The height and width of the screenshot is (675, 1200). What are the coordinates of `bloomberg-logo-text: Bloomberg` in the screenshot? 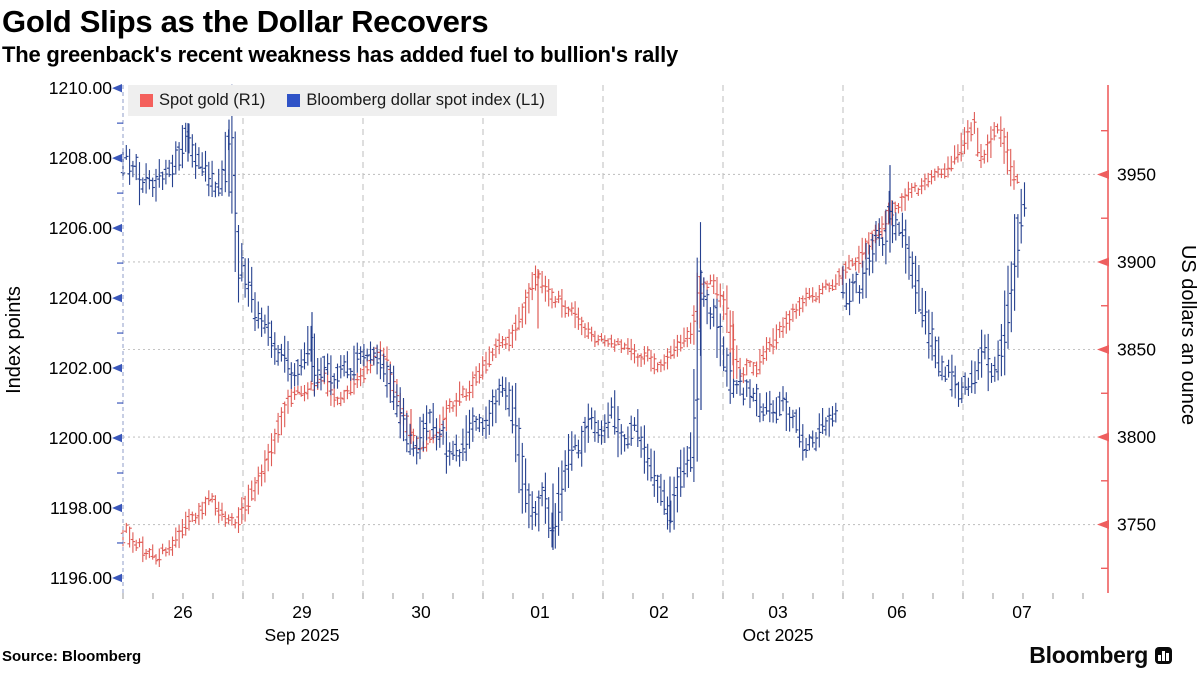 It's located at (1088, 655).